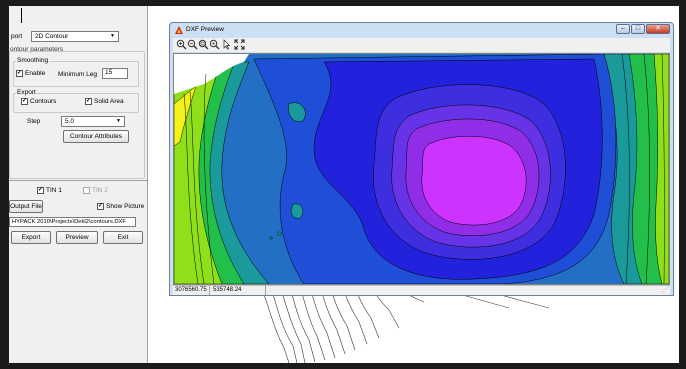  I want to click on status-bar: 3076560.75 535748.24 ⋰, so click(421, 290).